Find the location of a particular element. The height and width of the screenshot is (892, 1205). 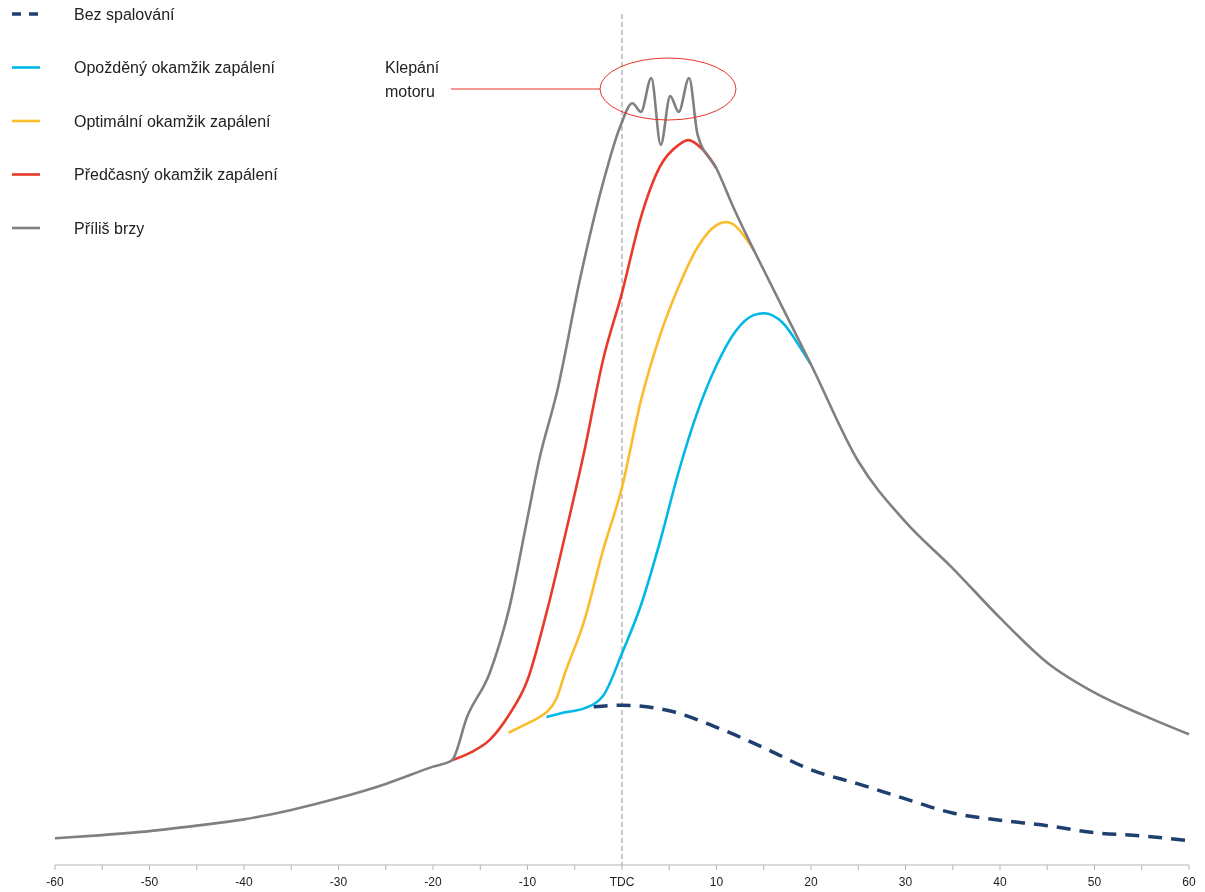

x-tick-label: 10 is located at coordinates (716, 882).